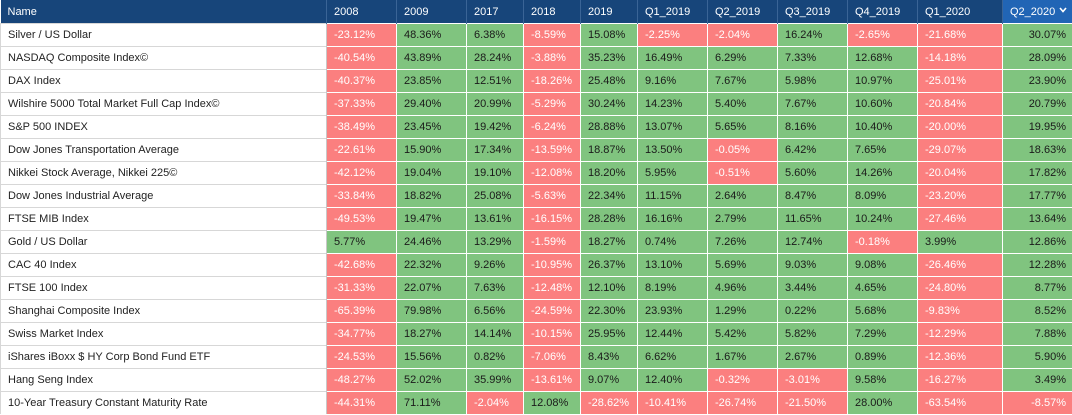 This screenshot has width=1072, height=415. I want to click on value-cell: 5.98%, so click(812, 81).